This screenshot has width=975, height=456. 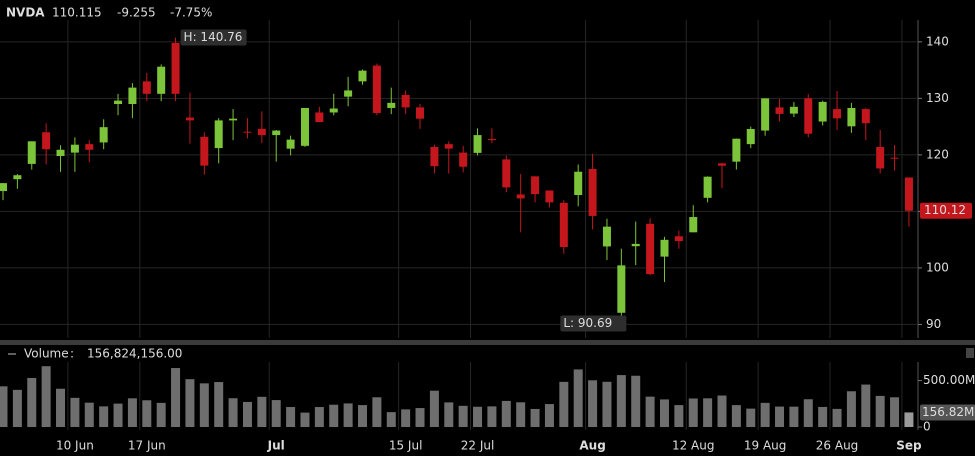 I want to click on volume-colon: :, so click(x=72, y=354).